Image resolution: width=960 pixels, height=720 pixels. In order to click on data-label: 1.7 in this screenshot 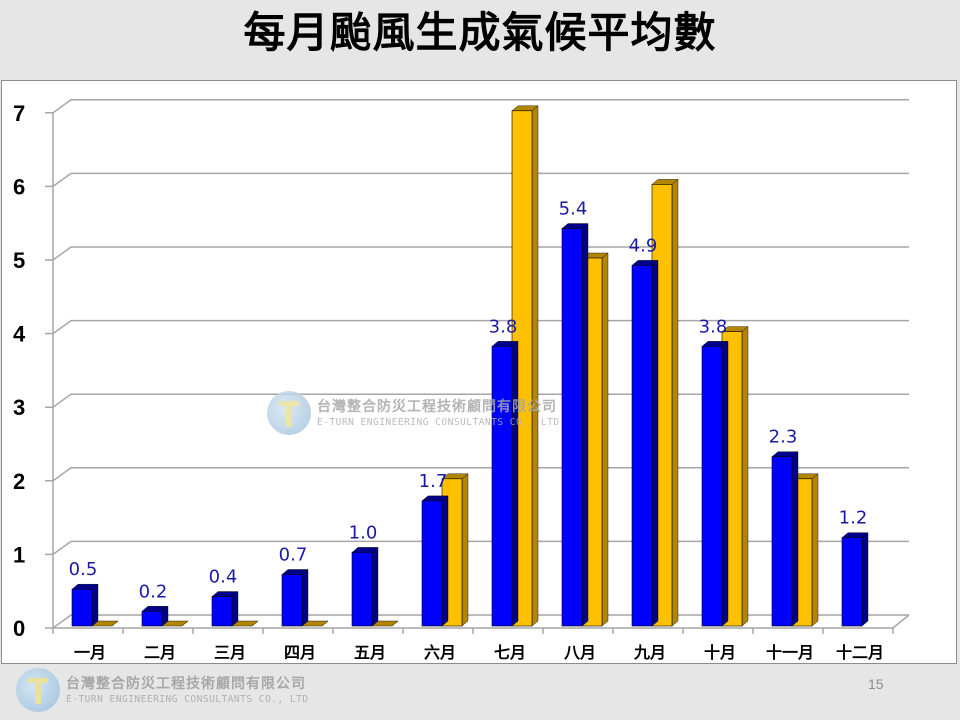, I will do `click(433, 481)`.